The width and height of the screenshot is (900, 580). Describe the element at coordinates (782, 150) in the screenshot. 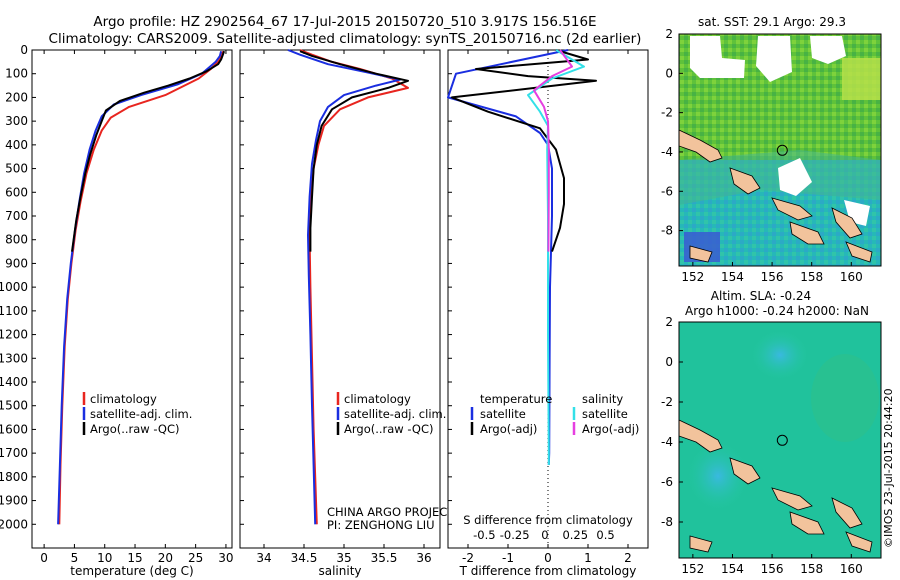

I see `argo-position-marker` at that location.